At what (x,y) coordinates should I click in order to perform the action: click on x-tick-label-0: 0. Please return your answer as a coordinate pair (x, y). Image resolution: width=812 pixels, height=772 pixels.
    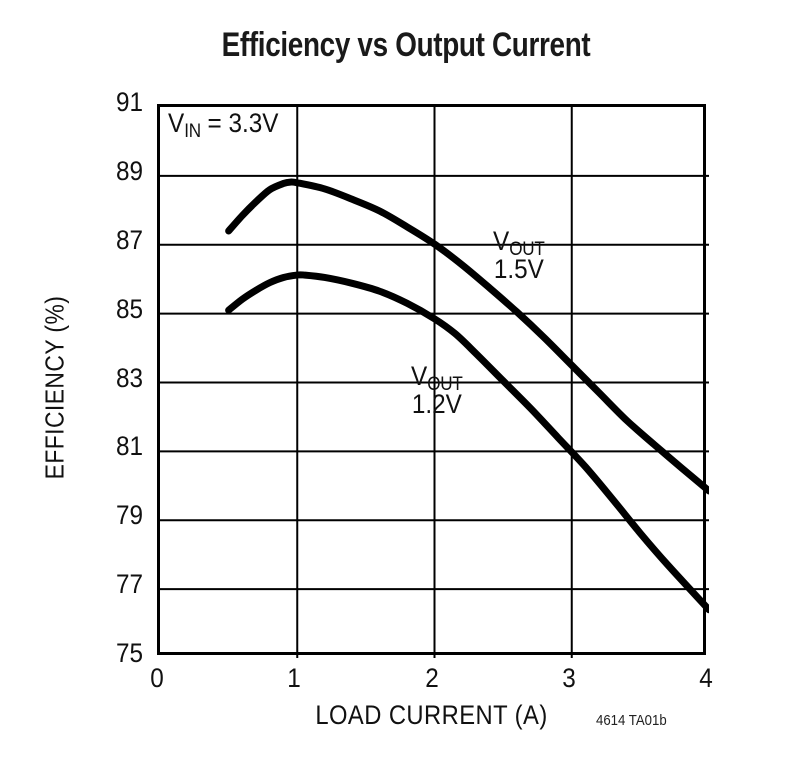
    Looking at the image, I should click on (157, 678).